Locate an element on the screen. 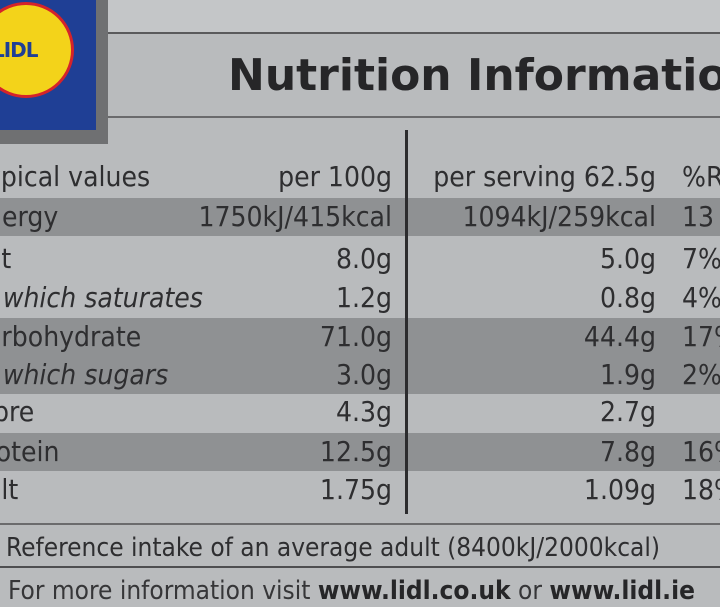 This screenshot has width=720, height=607. nutrient-name: rotein is located at coordinates (30, 451).